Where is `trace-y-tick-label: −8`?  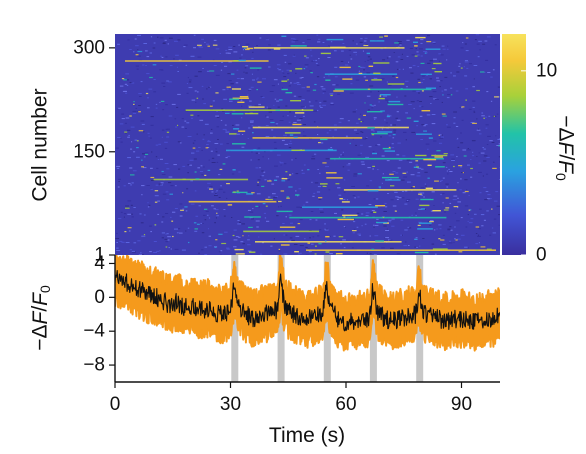 trace-y-tick-label: −8 is located at coordinates (94, 365).